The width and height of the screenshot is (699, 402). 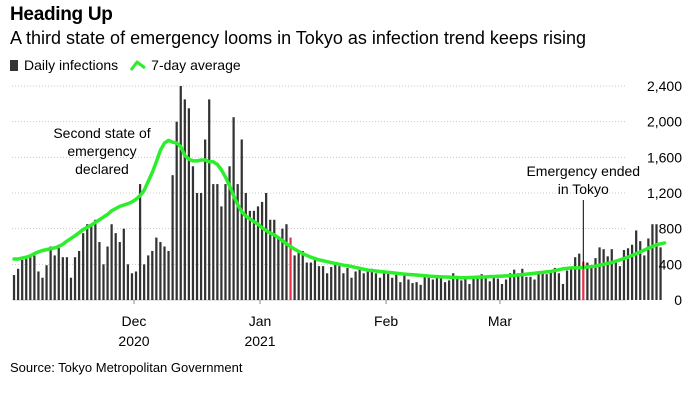 What do you see at coordinates (583, 171) in the screenshot?
I see `annotation-emergency-ended-line-0: Emergency ended` at bounding box center [583, 171].